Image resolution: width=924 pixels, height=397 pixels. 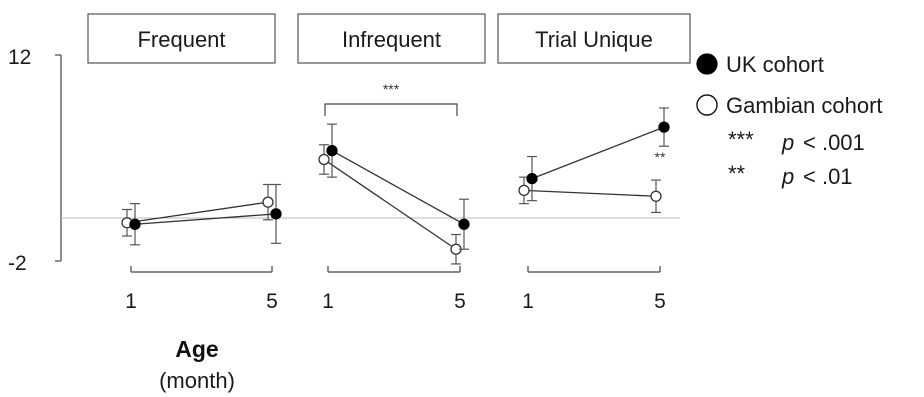 I want to click on x-axis-label: Age, so click(x=196, y=349).